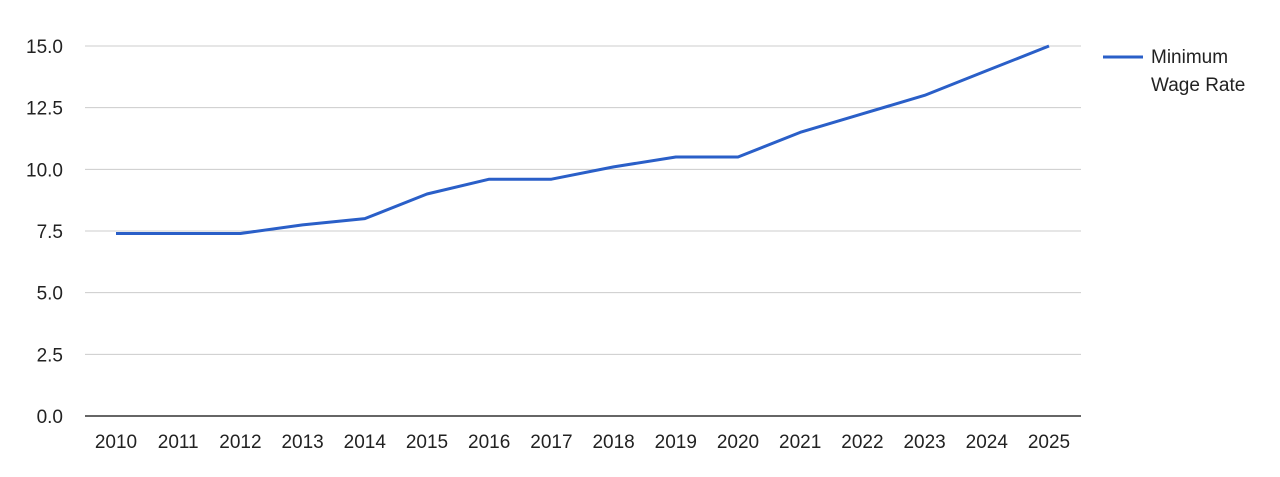 This screenshot has height=477, width=1280. What do you see at coordinates (800, 442) in the screenshot?
I see `x-tick-label: 2021` at bounding box center [800, 442].